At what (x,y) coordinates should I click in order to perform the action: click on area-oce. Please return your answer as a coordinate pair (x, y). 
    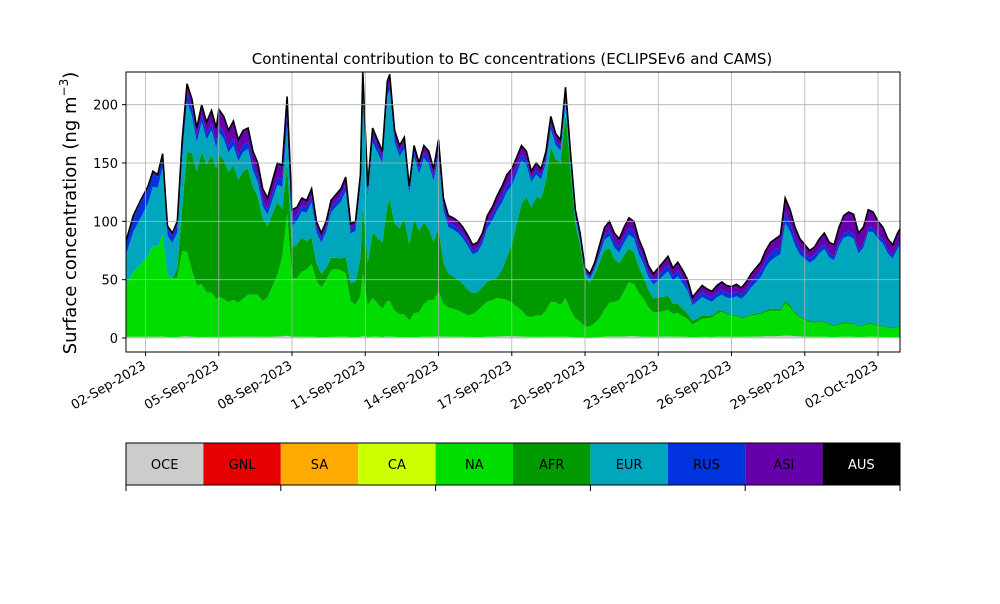
    Looking at the image, I should click on (513, 336).